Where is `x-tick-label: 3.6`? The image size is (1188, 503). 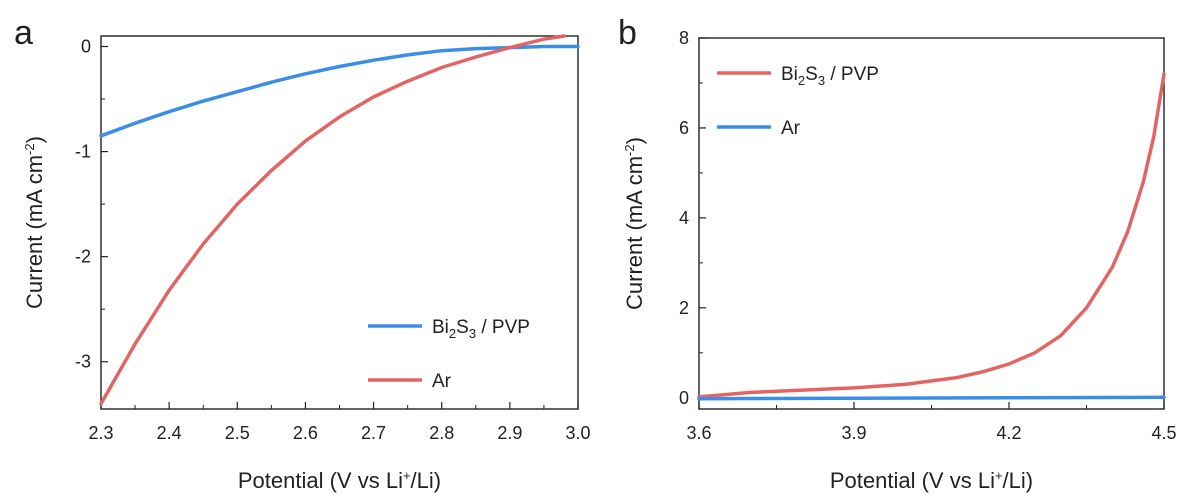
x-tick-label: 3.6 is located at coordinates (698, 433).